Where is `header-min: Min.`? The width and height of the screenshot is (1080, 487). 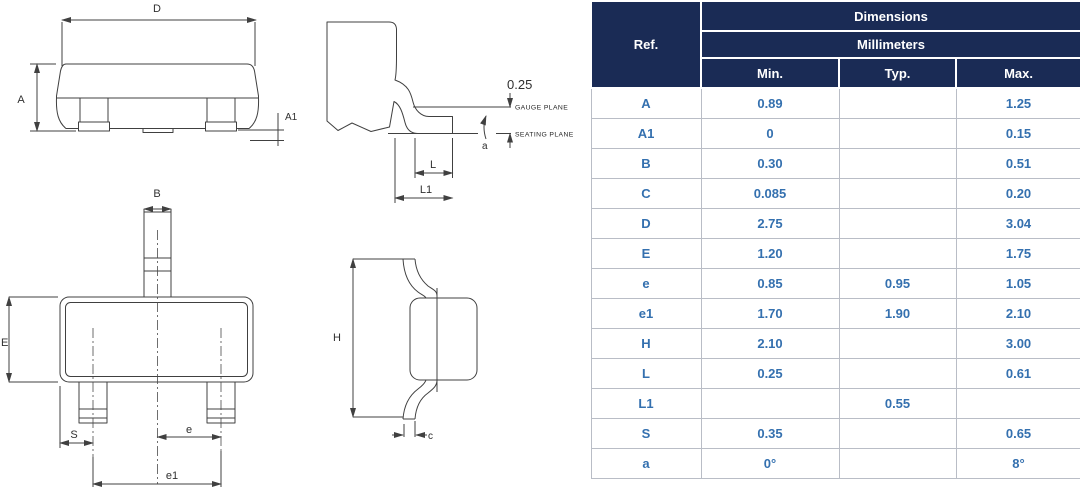
header-min: Min. is located at coordinates (770, 73).